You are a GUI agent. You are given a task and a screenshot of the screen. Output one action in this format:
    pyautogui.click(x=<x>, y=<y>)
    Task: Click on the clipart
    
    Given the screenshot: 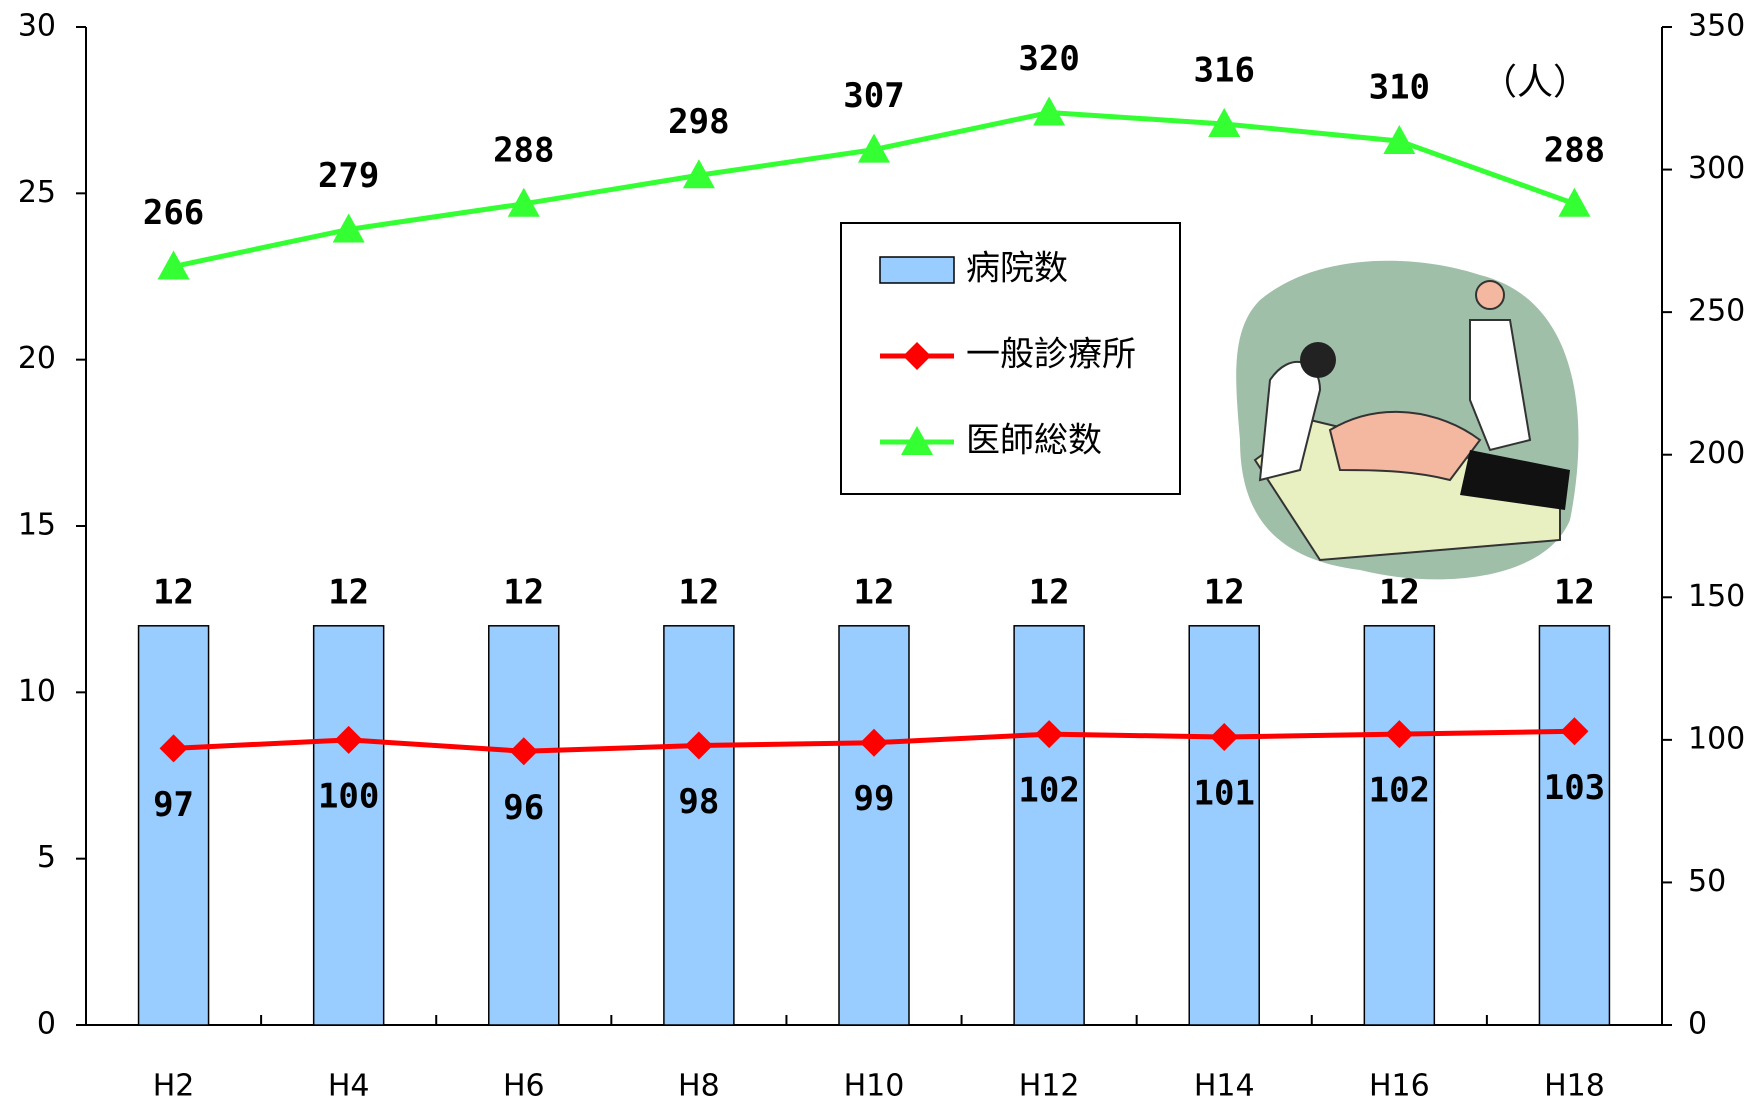 What is the action you would take?
    pyautogui.click(x=1407, y=420)
    